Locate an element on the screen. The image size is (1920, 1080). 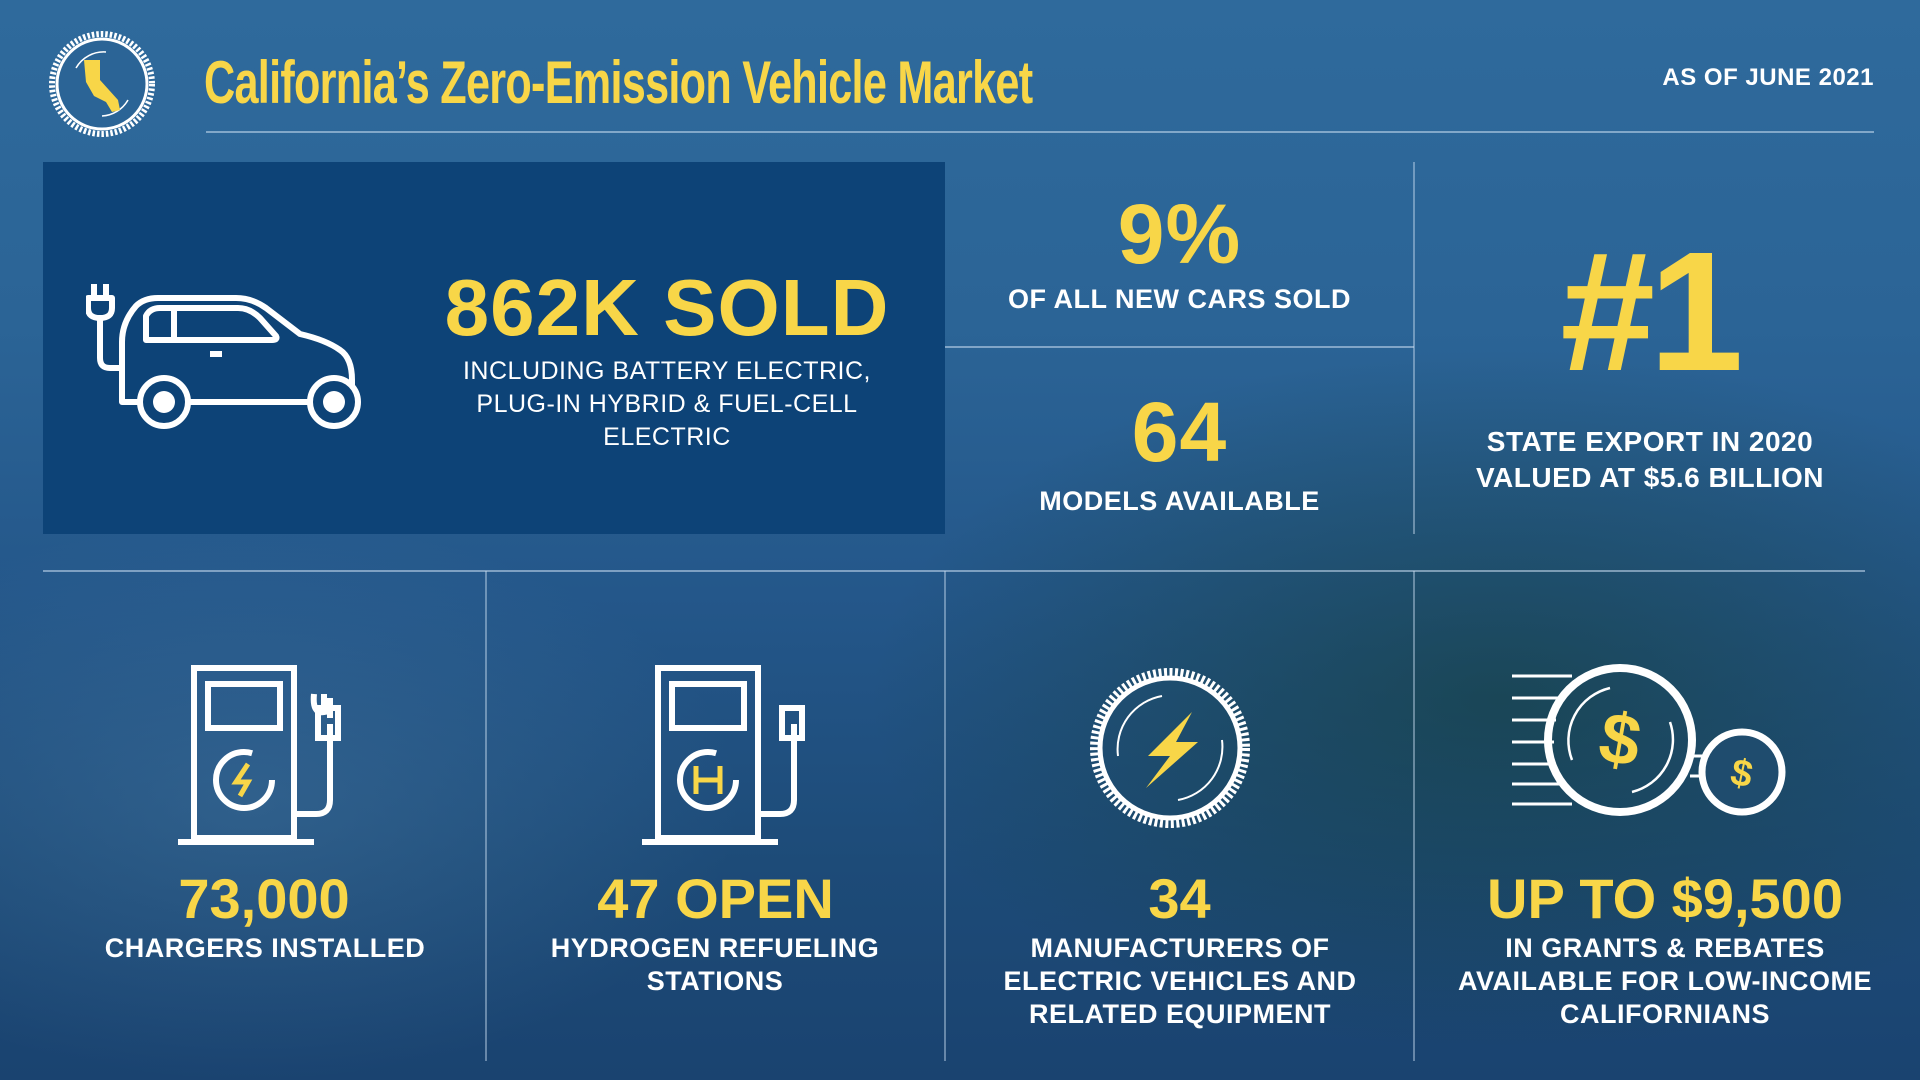
models-value: 64 is located at coordinates (1179, 432).